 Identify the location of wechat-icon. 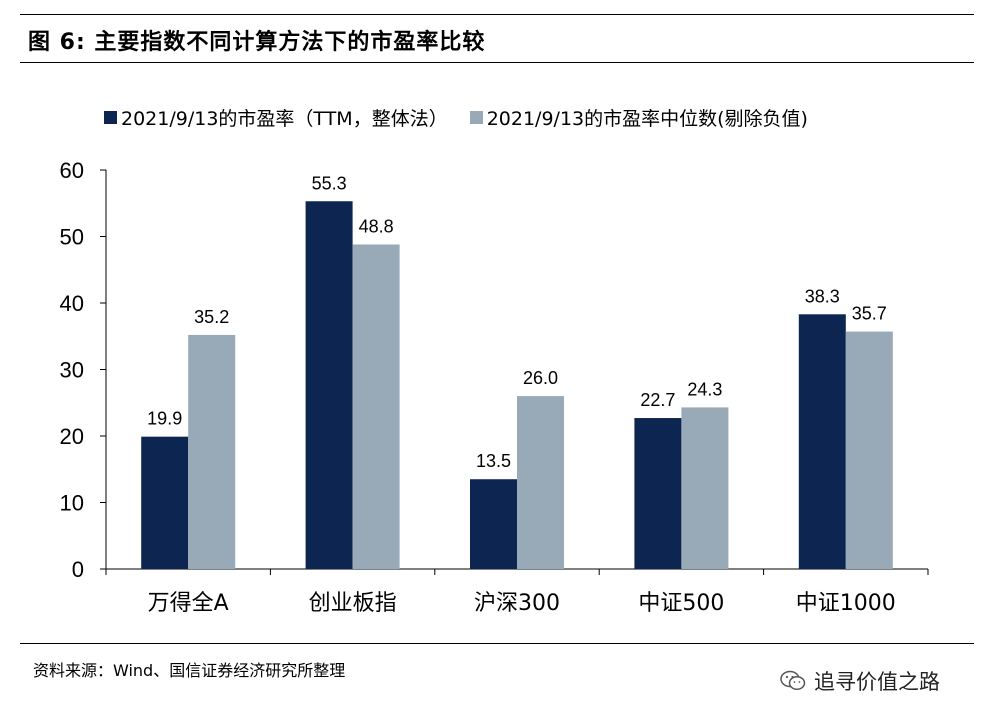
(793, 680).